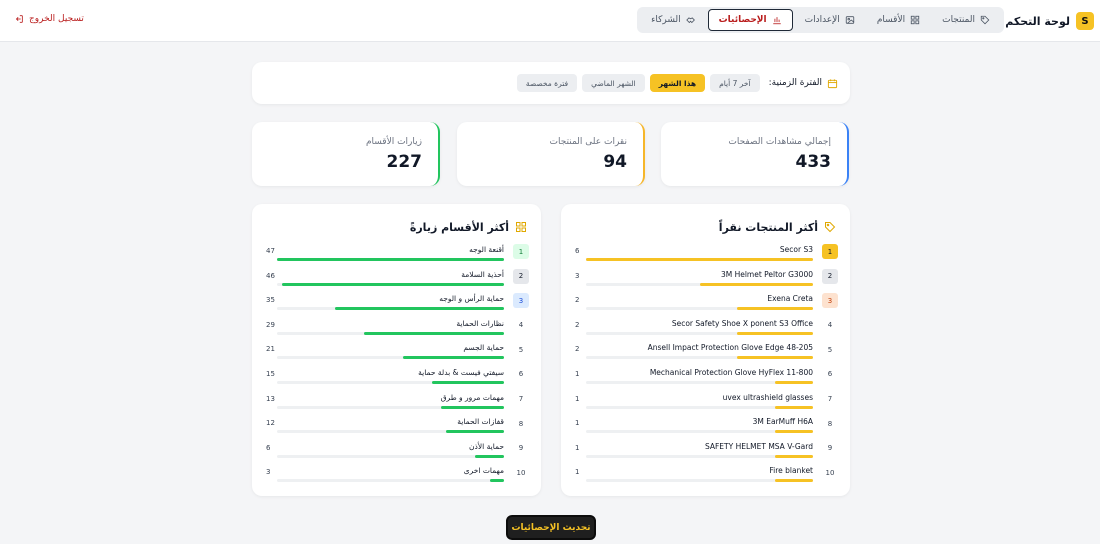 The height and width of the screenshot is (544, 1100). I want to click on stat-card-product-clicks: نقرات على المنتجات 94, so click(551, 154).